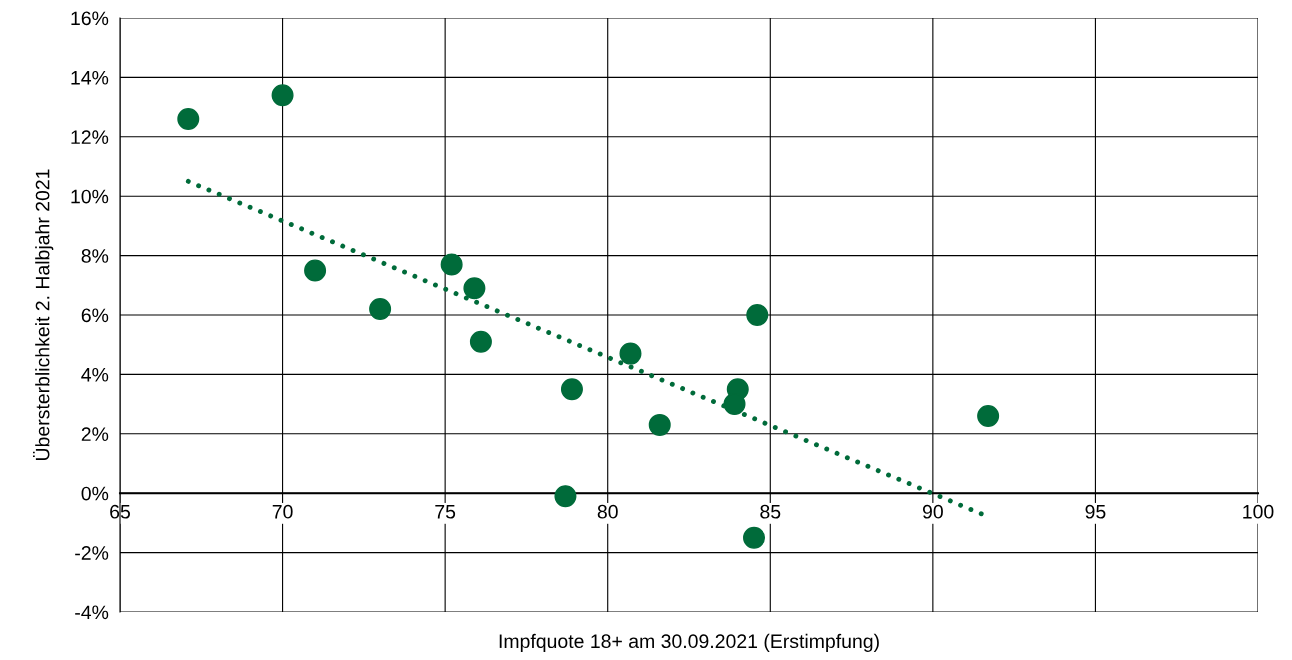 The width and height of the screenshot is (1292, 660). Describe the element at coordinates (1258, 511) in the screenshot. I see `x-tick-label: 100` at that location.